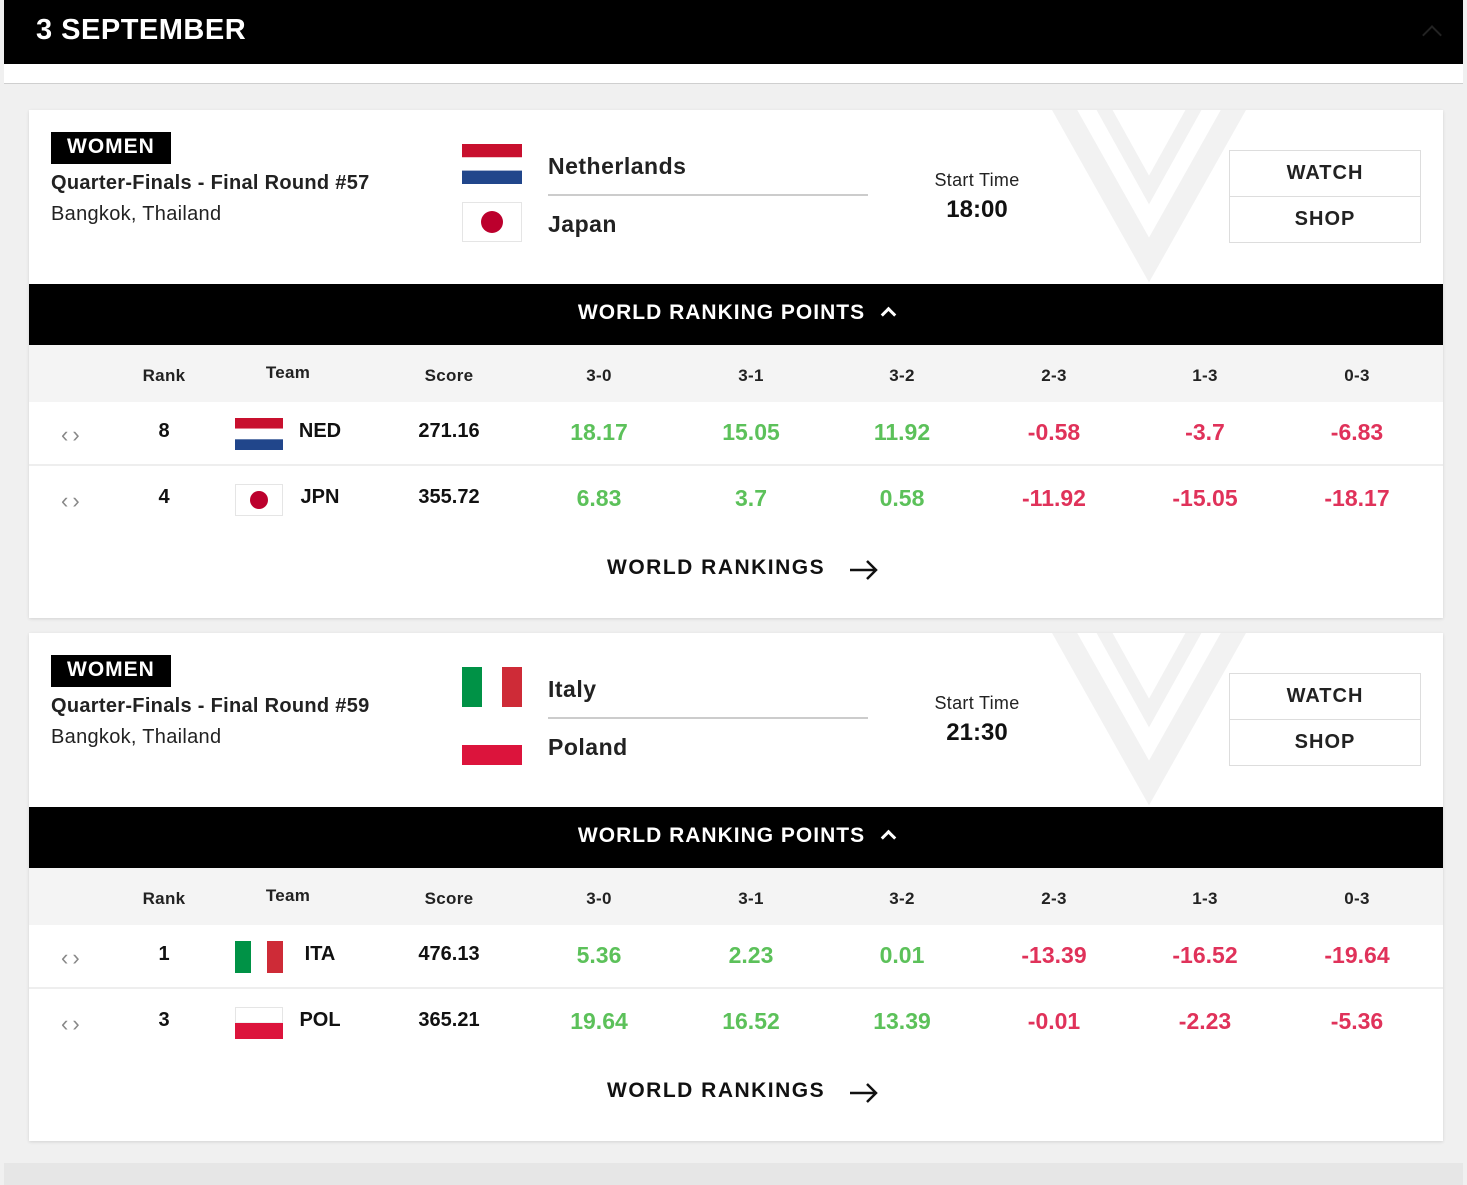 This screenshot has height=1185, width=1467. What do you see at coordinates (902, 955) in the screenshot?
I see `points-3-2: 0.01` at bounding box center [902, 955].